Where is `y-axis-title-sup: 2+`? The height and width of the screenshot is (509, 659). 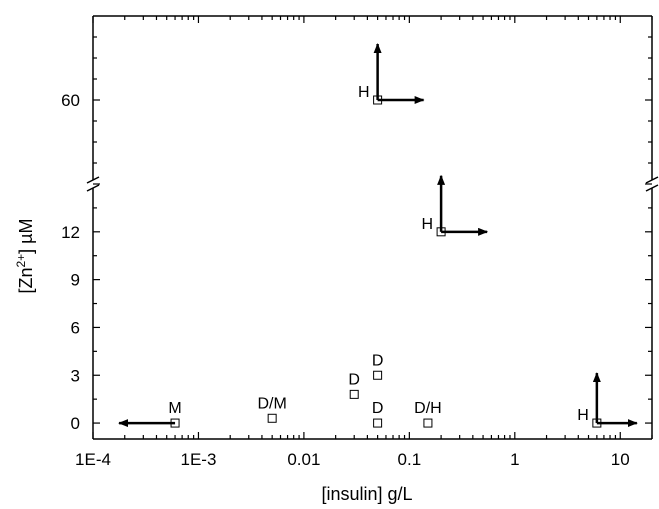 y-axis-title-sup: 2+ is located at coordinates (21, 261).